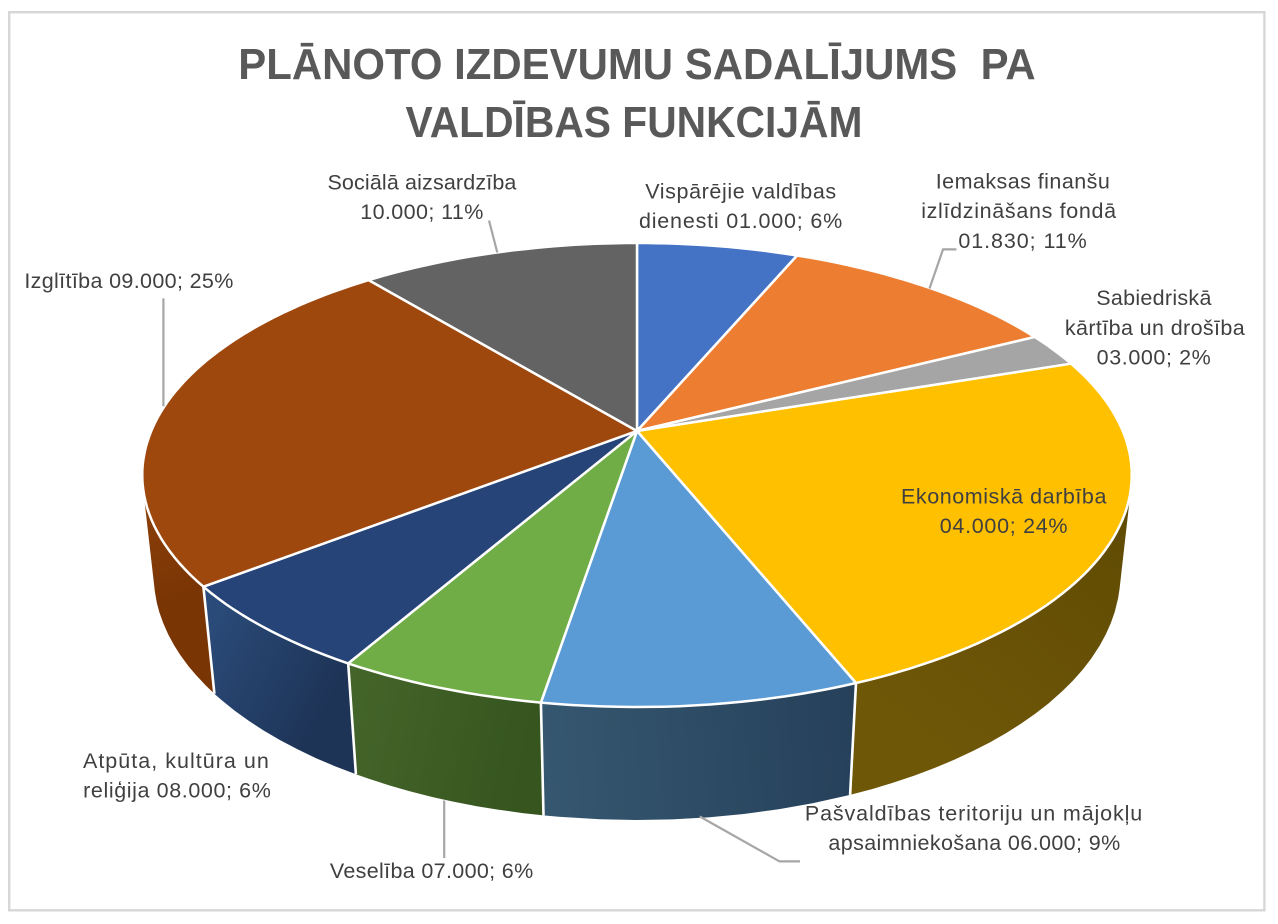 This screenshot has width=1278, height=924. I want to click on svg-text: Vispārējie valdības, so click(740, 191).